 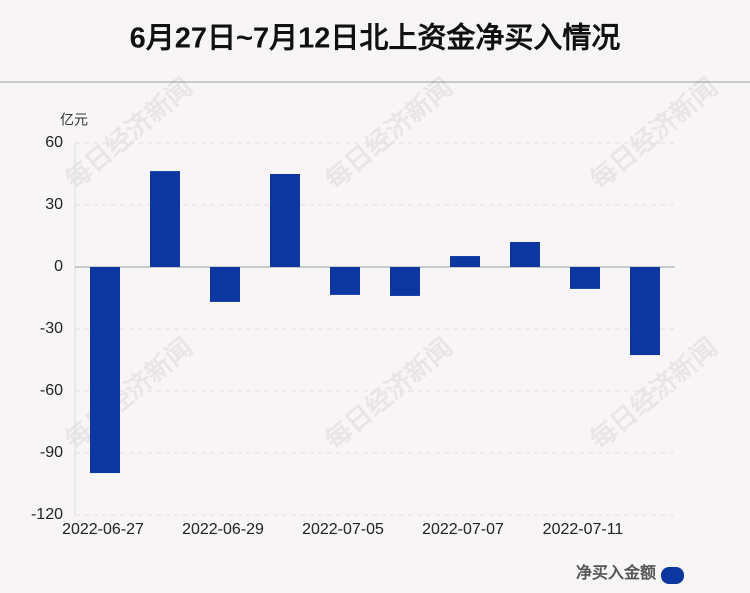 What do you see at coordinates (463, 529) in the screenshot?
I see `x-tick-label: 2022-07-07` at bounding box center [463, 529].